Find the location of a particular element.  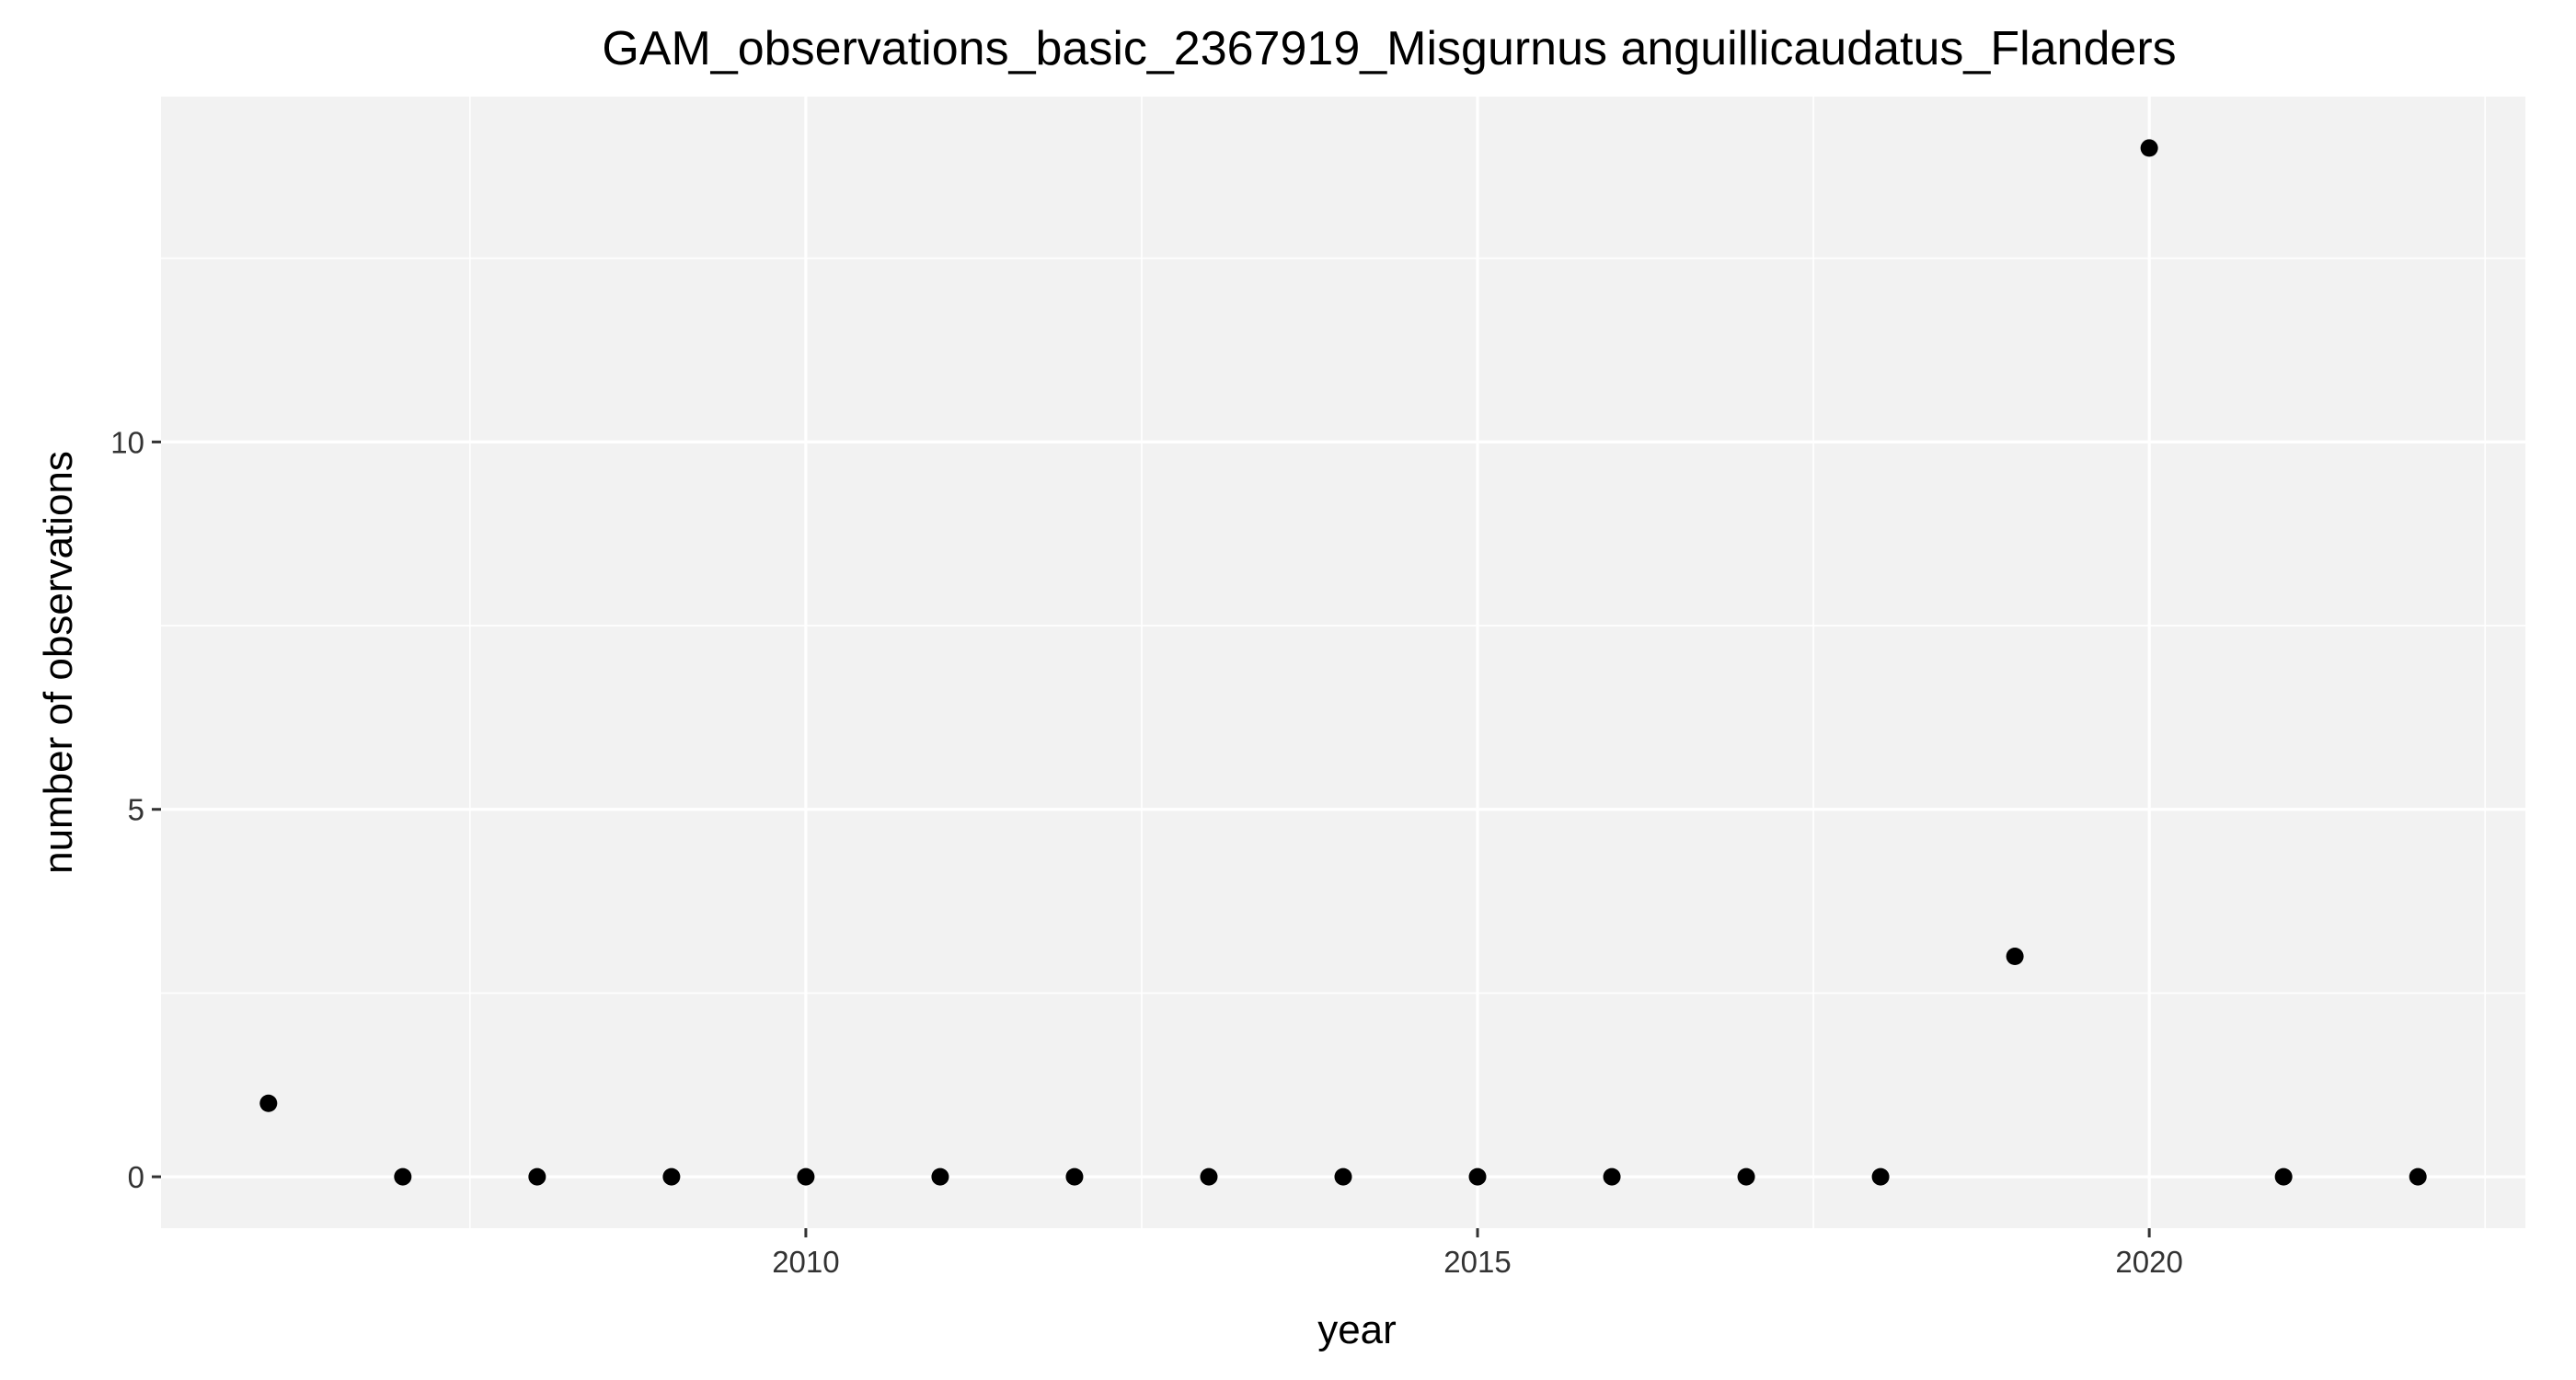

x-tick-label-1: 2015 is located at coordinates (1477, 1262).